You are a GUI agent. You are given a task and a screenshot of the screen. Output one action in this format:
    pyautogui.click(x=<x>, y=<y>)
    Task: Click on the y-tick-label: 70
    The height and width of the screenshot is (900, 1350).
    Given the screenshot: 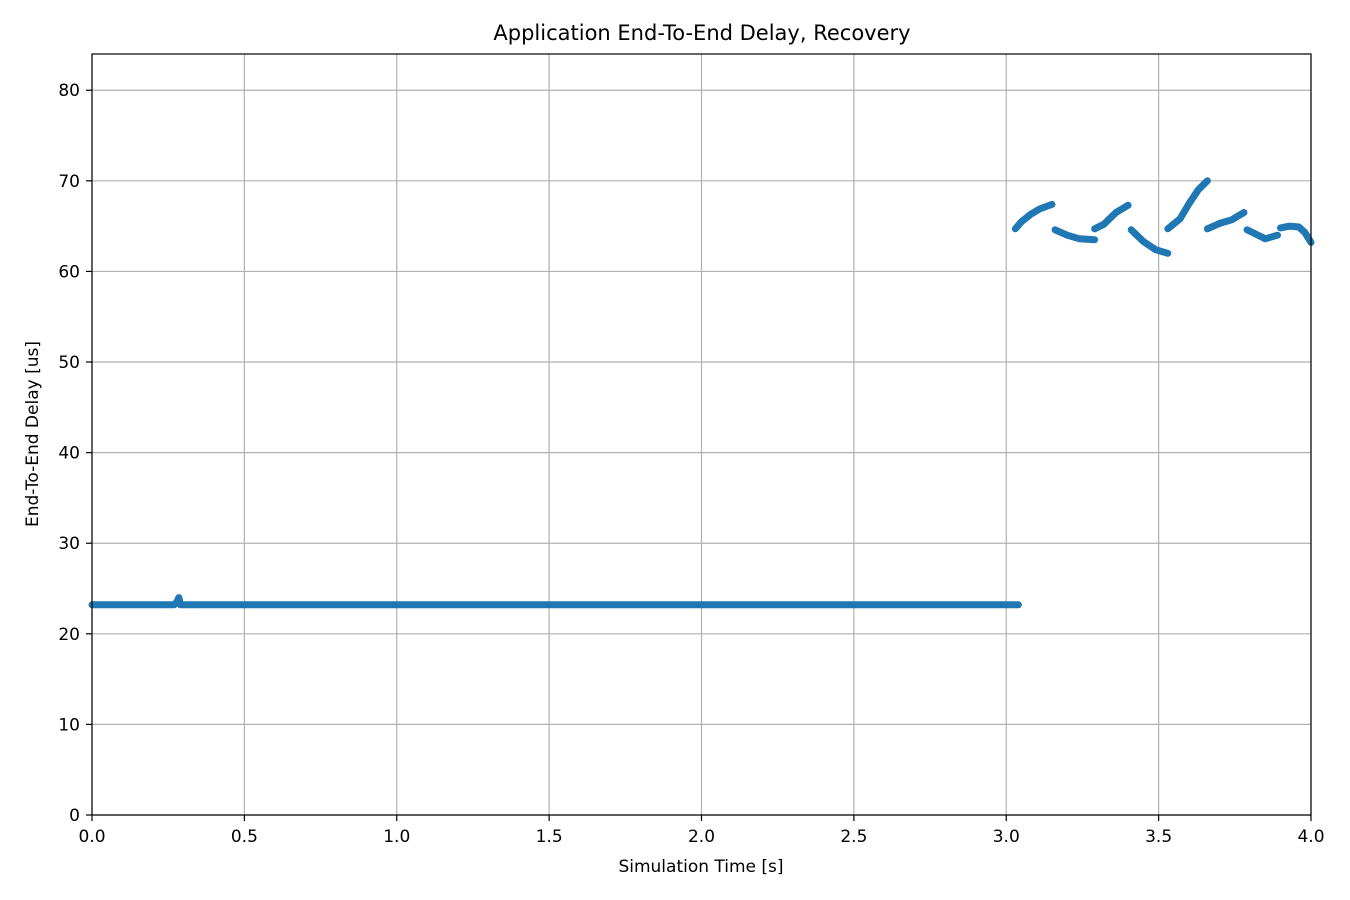 What is the action you would take?
    pyautogui.click(x=69, y=182)
    